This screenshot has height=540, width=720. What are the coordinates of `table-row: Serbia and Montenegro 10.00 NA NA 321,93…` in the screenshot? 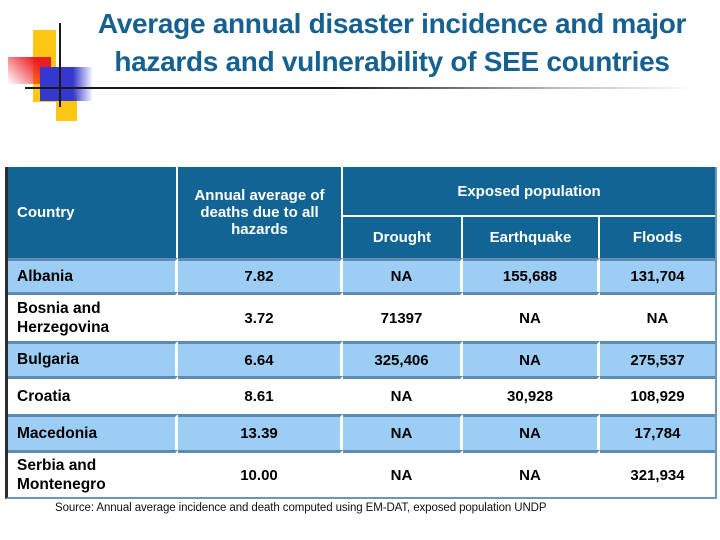 It's located at (361, 473).